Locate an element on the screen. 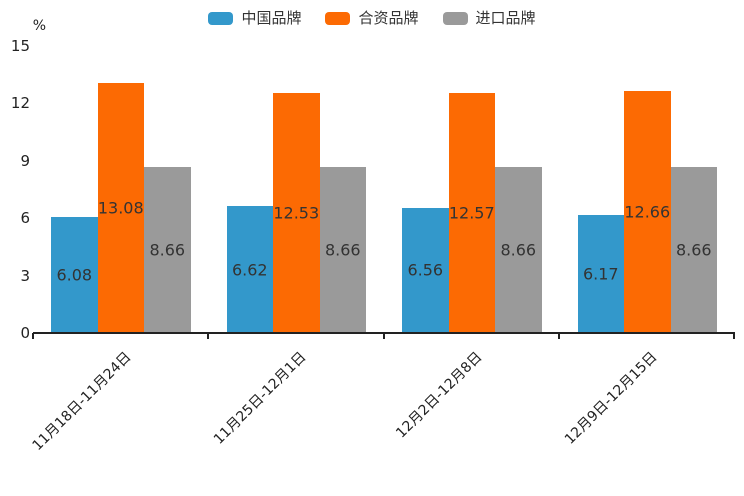 The height and width of the screenshot is (496, 744). bar-value-label: 12.53 is located at coordinates (296, 213).